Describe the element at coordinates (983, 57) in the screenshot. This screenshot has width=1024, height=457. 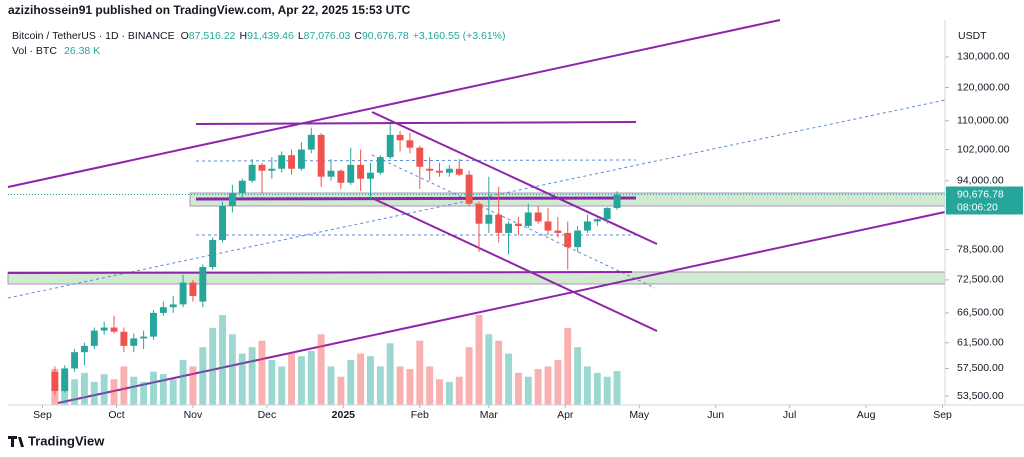
I see `y-tick-label: 130,000.00` at that location.